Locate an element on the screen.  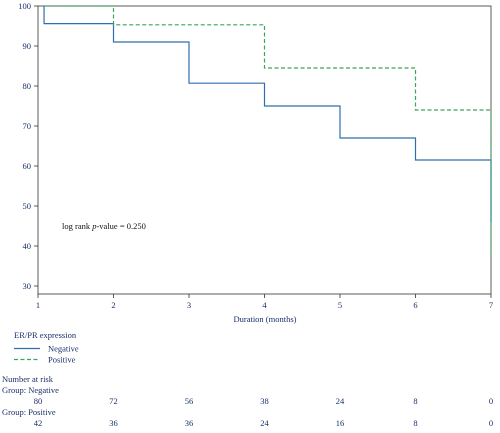
risk-value-positive: 16 is located at coordinates (340, 423).